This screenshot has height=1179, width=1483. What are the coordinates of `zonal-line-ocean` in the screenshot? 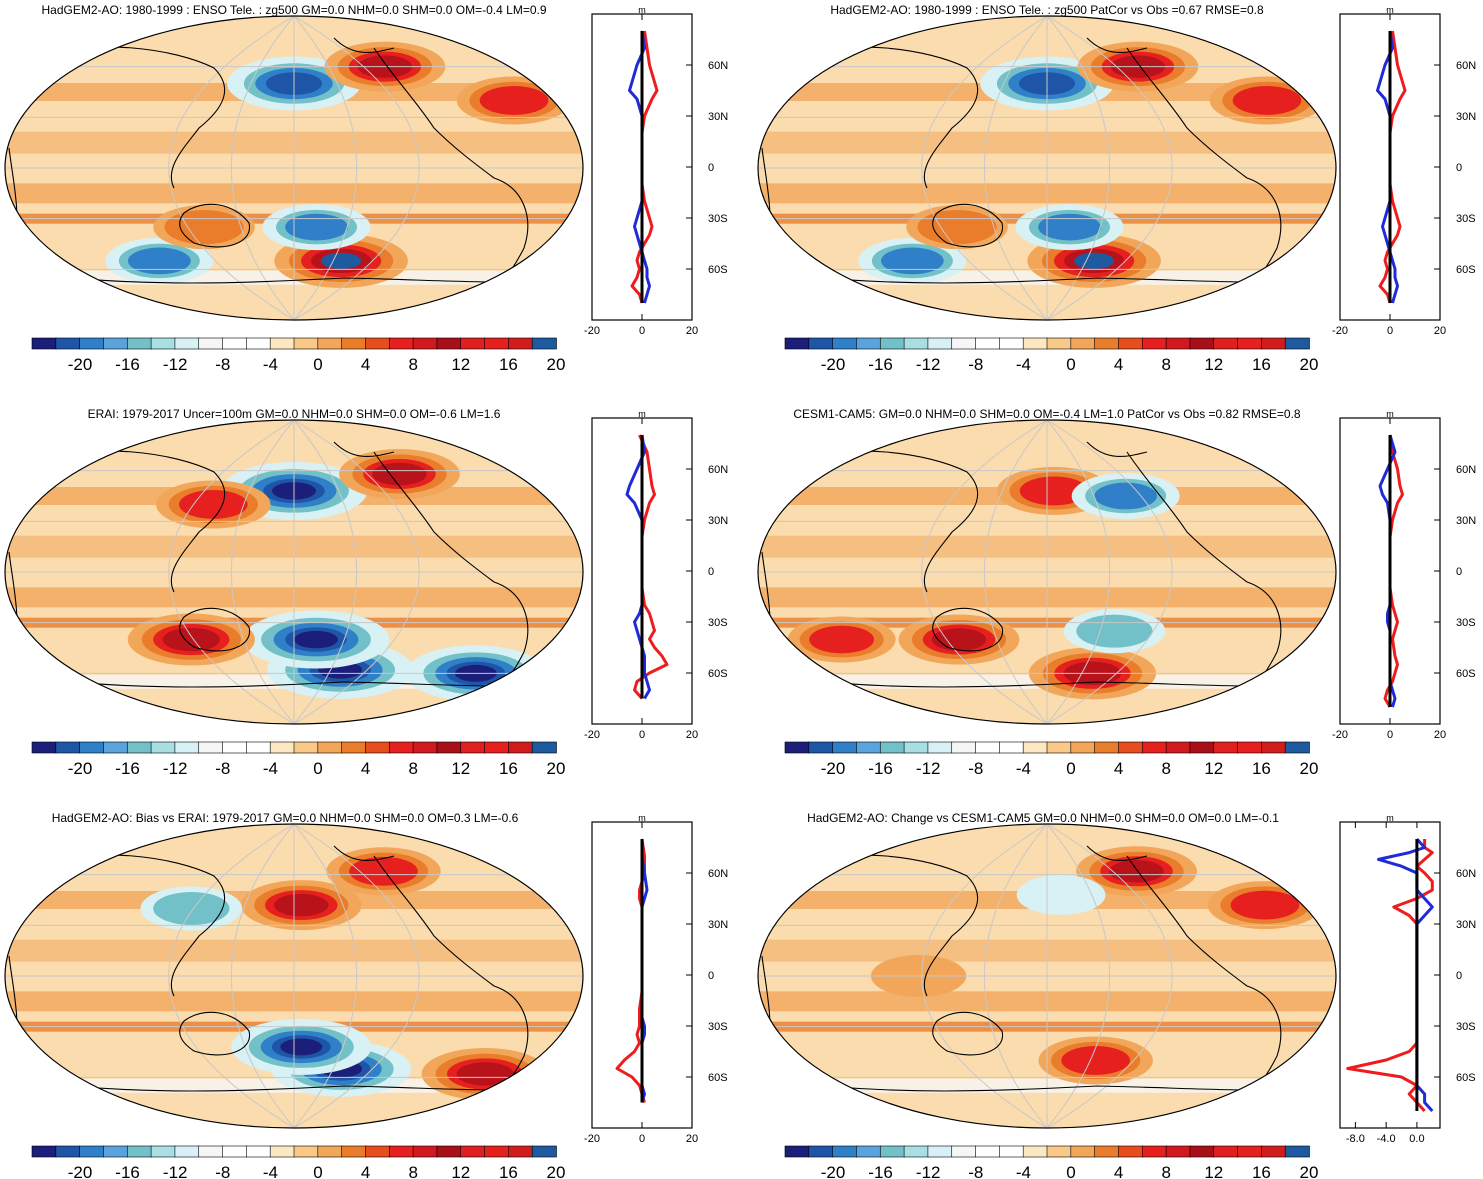 It's located at (1387, 571).